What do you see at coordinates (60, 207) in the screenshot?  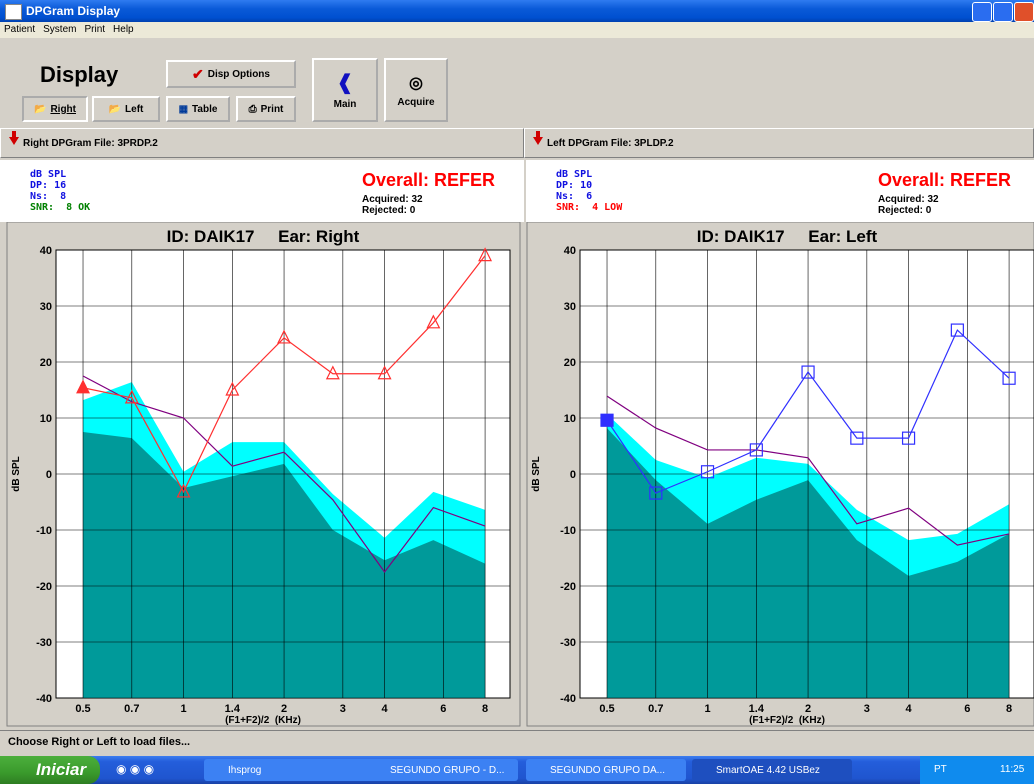 I see `stat: SNR: 8 OK` at bounding box center [60, 207].